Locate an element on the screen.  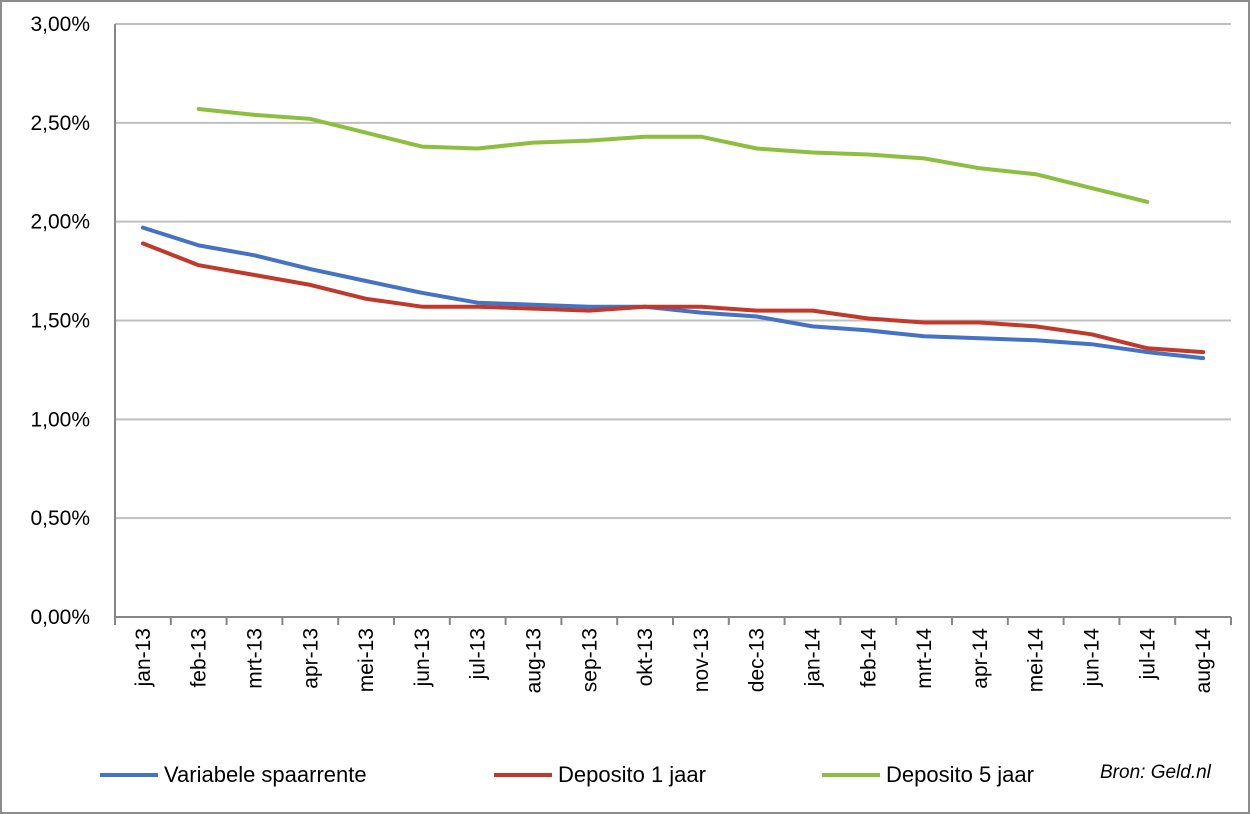
series-line-deposito-1-jaar is located at coordinates (673, 298).